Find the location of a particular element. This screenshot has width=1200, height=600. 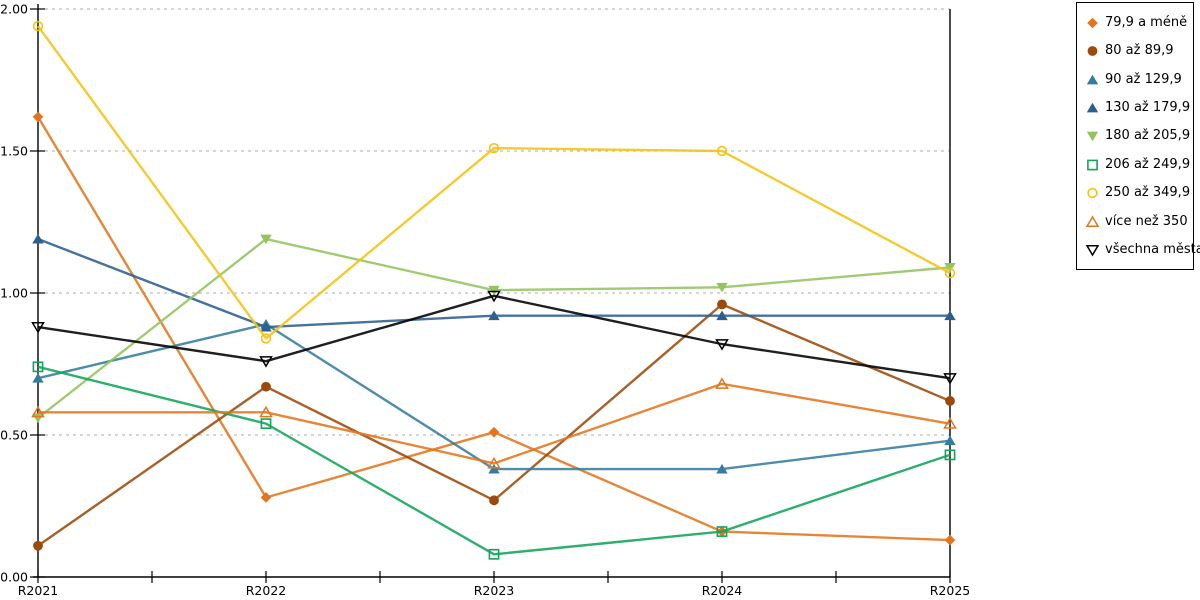

triangle-up-open-icon is located at coordinates (1092, 221).